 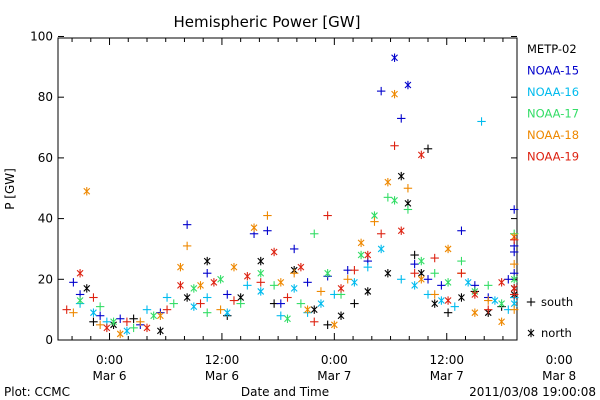 I want to click on legend-item: NOAA-17, so click(x=553, y=114).